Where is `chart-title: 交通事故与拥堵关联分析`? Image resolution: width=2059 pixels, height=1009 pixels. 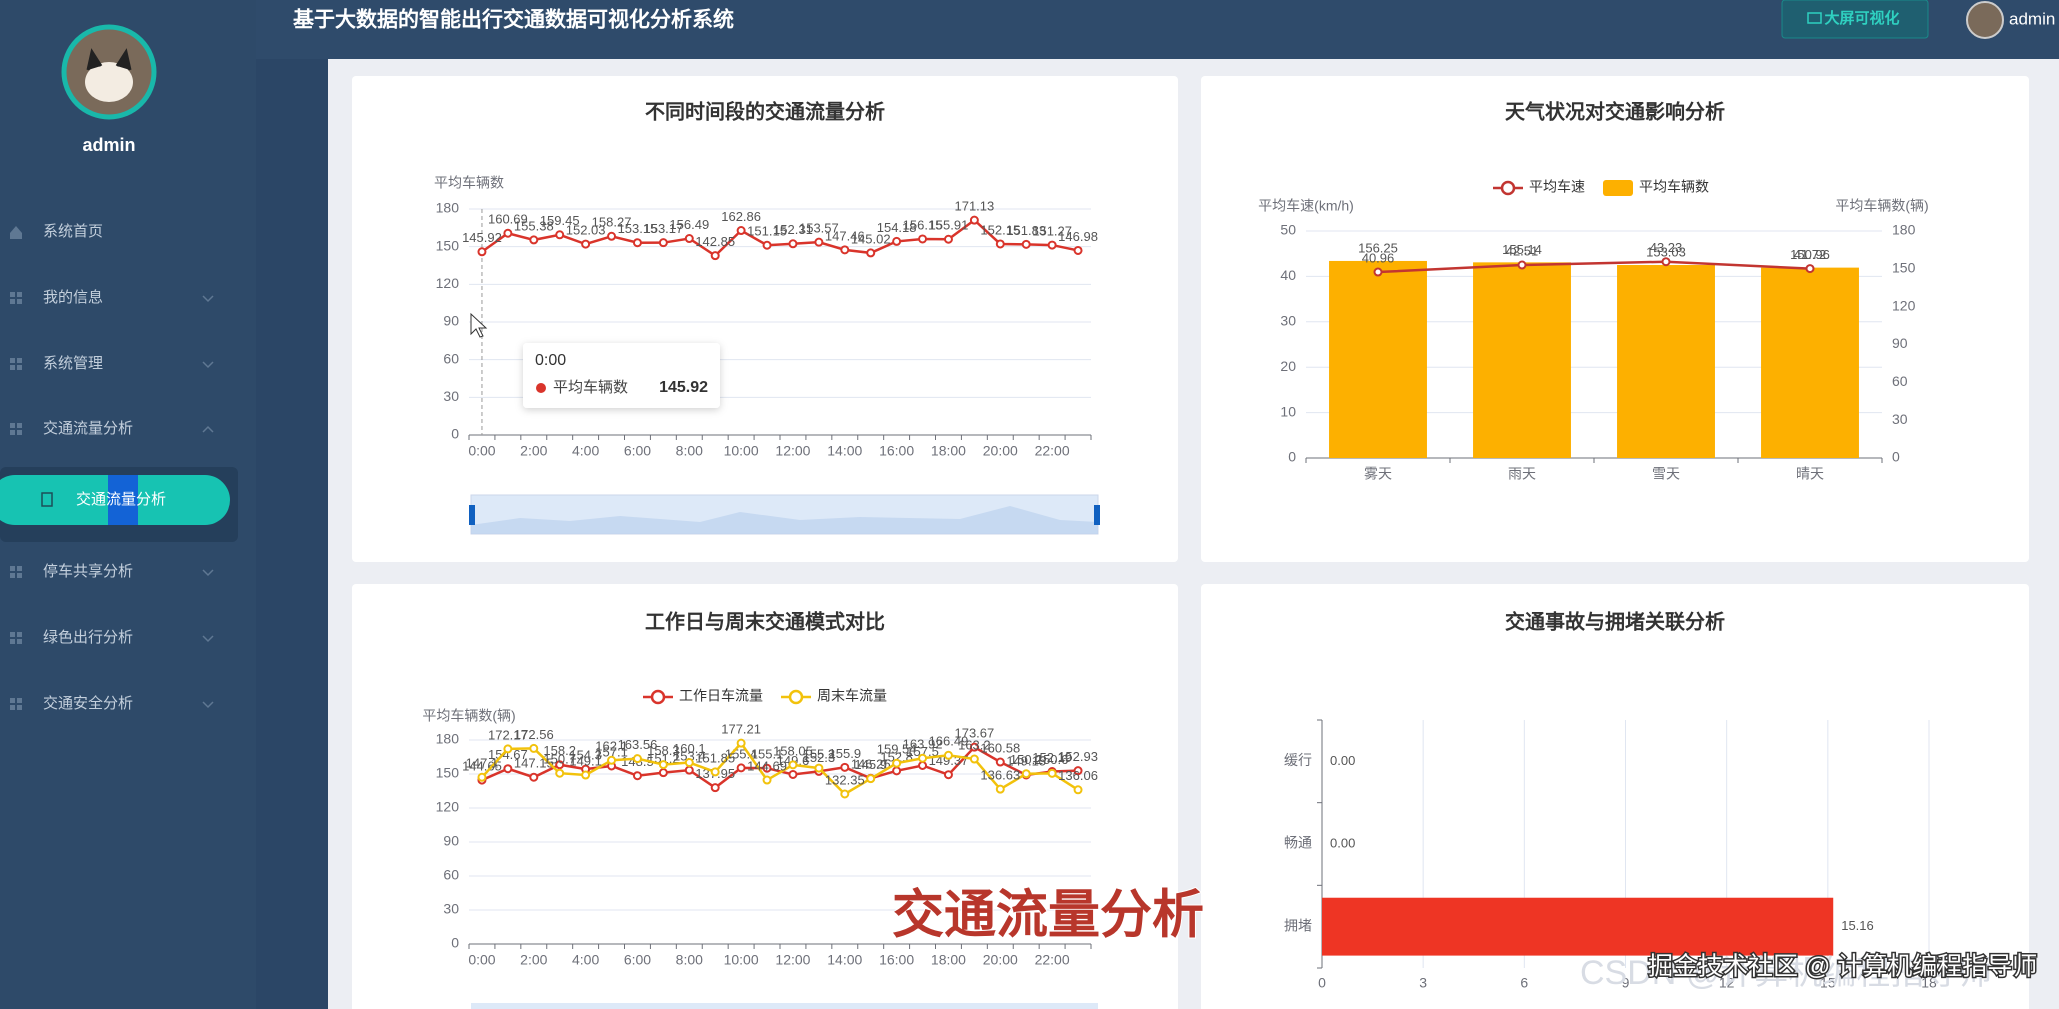
chart-title: 交通事故与拥堵关联分析 is located at coordinates (1615, 621).